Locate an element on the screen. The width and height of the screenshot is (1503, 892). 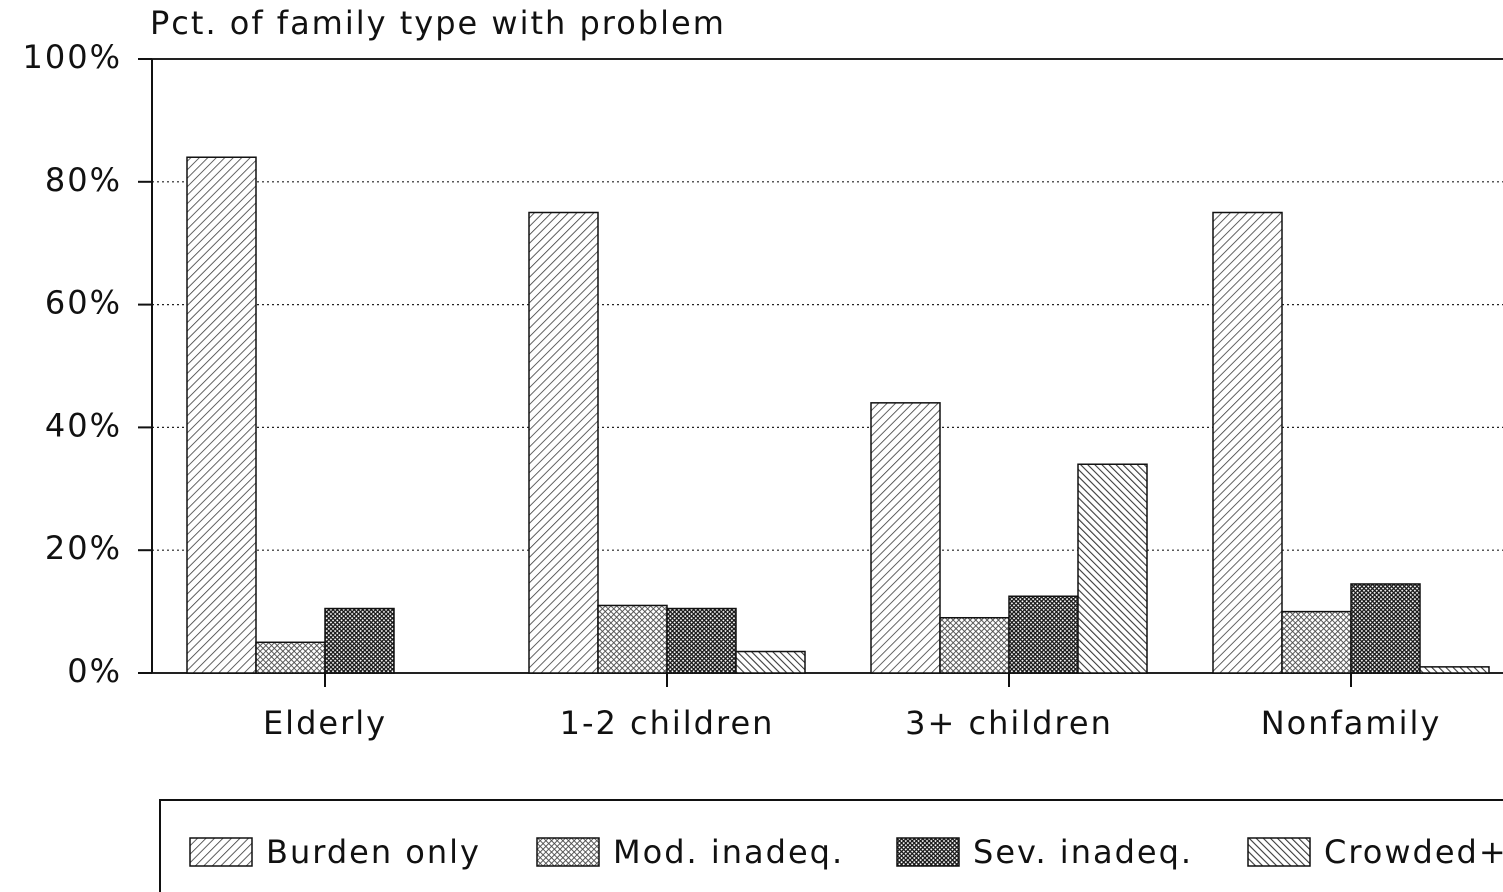
legend-label: Crowded+ is located at coordinates (1413, 852).